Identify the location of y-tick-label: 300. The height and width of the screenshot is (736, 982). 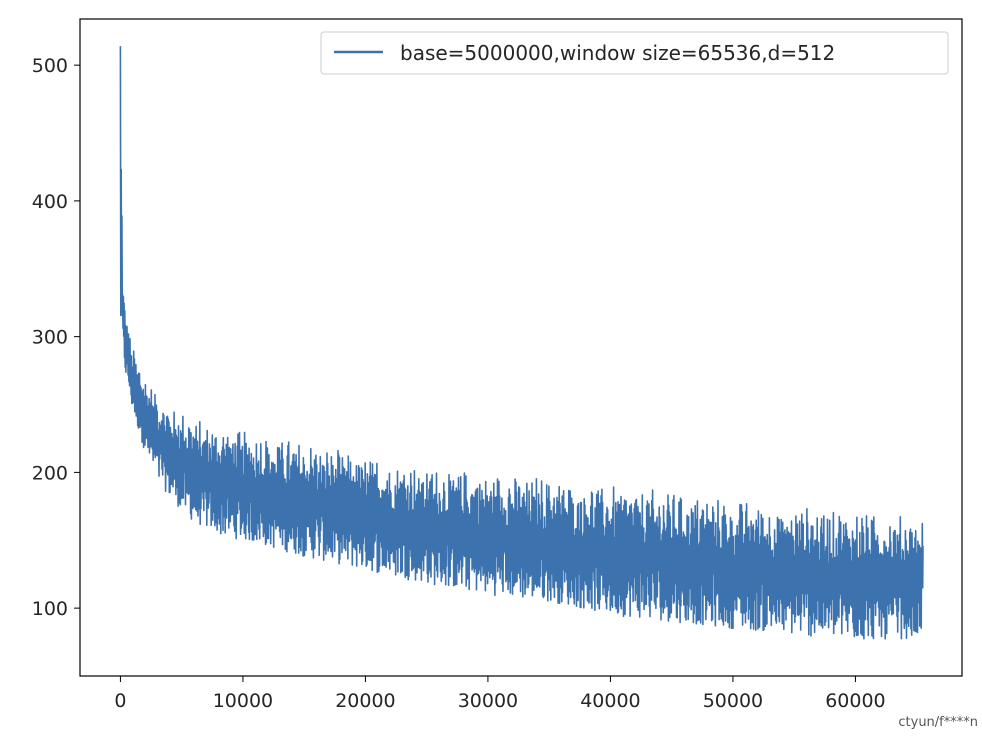
(50, 338).